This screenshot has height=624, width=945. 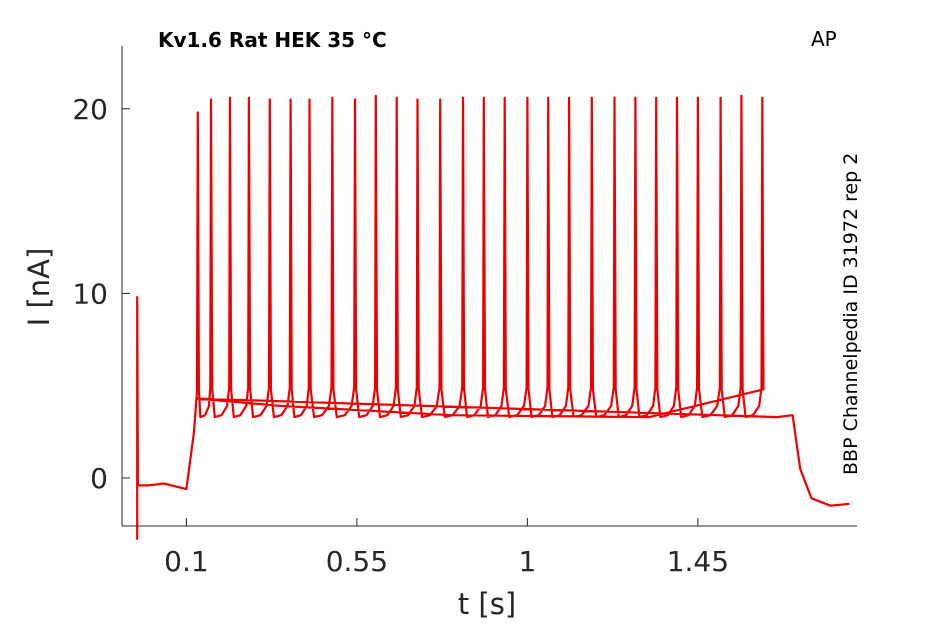 I want to click on x-tick-label: 1, so click(x=527, y=561).